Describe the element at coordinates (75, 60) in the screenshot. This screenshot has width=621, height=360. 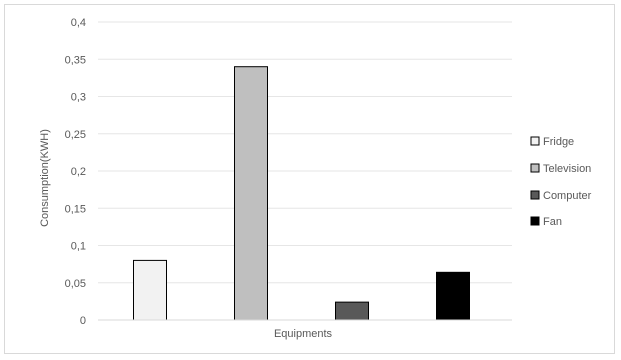
I see `y-tick-label: 0,35` at that location.